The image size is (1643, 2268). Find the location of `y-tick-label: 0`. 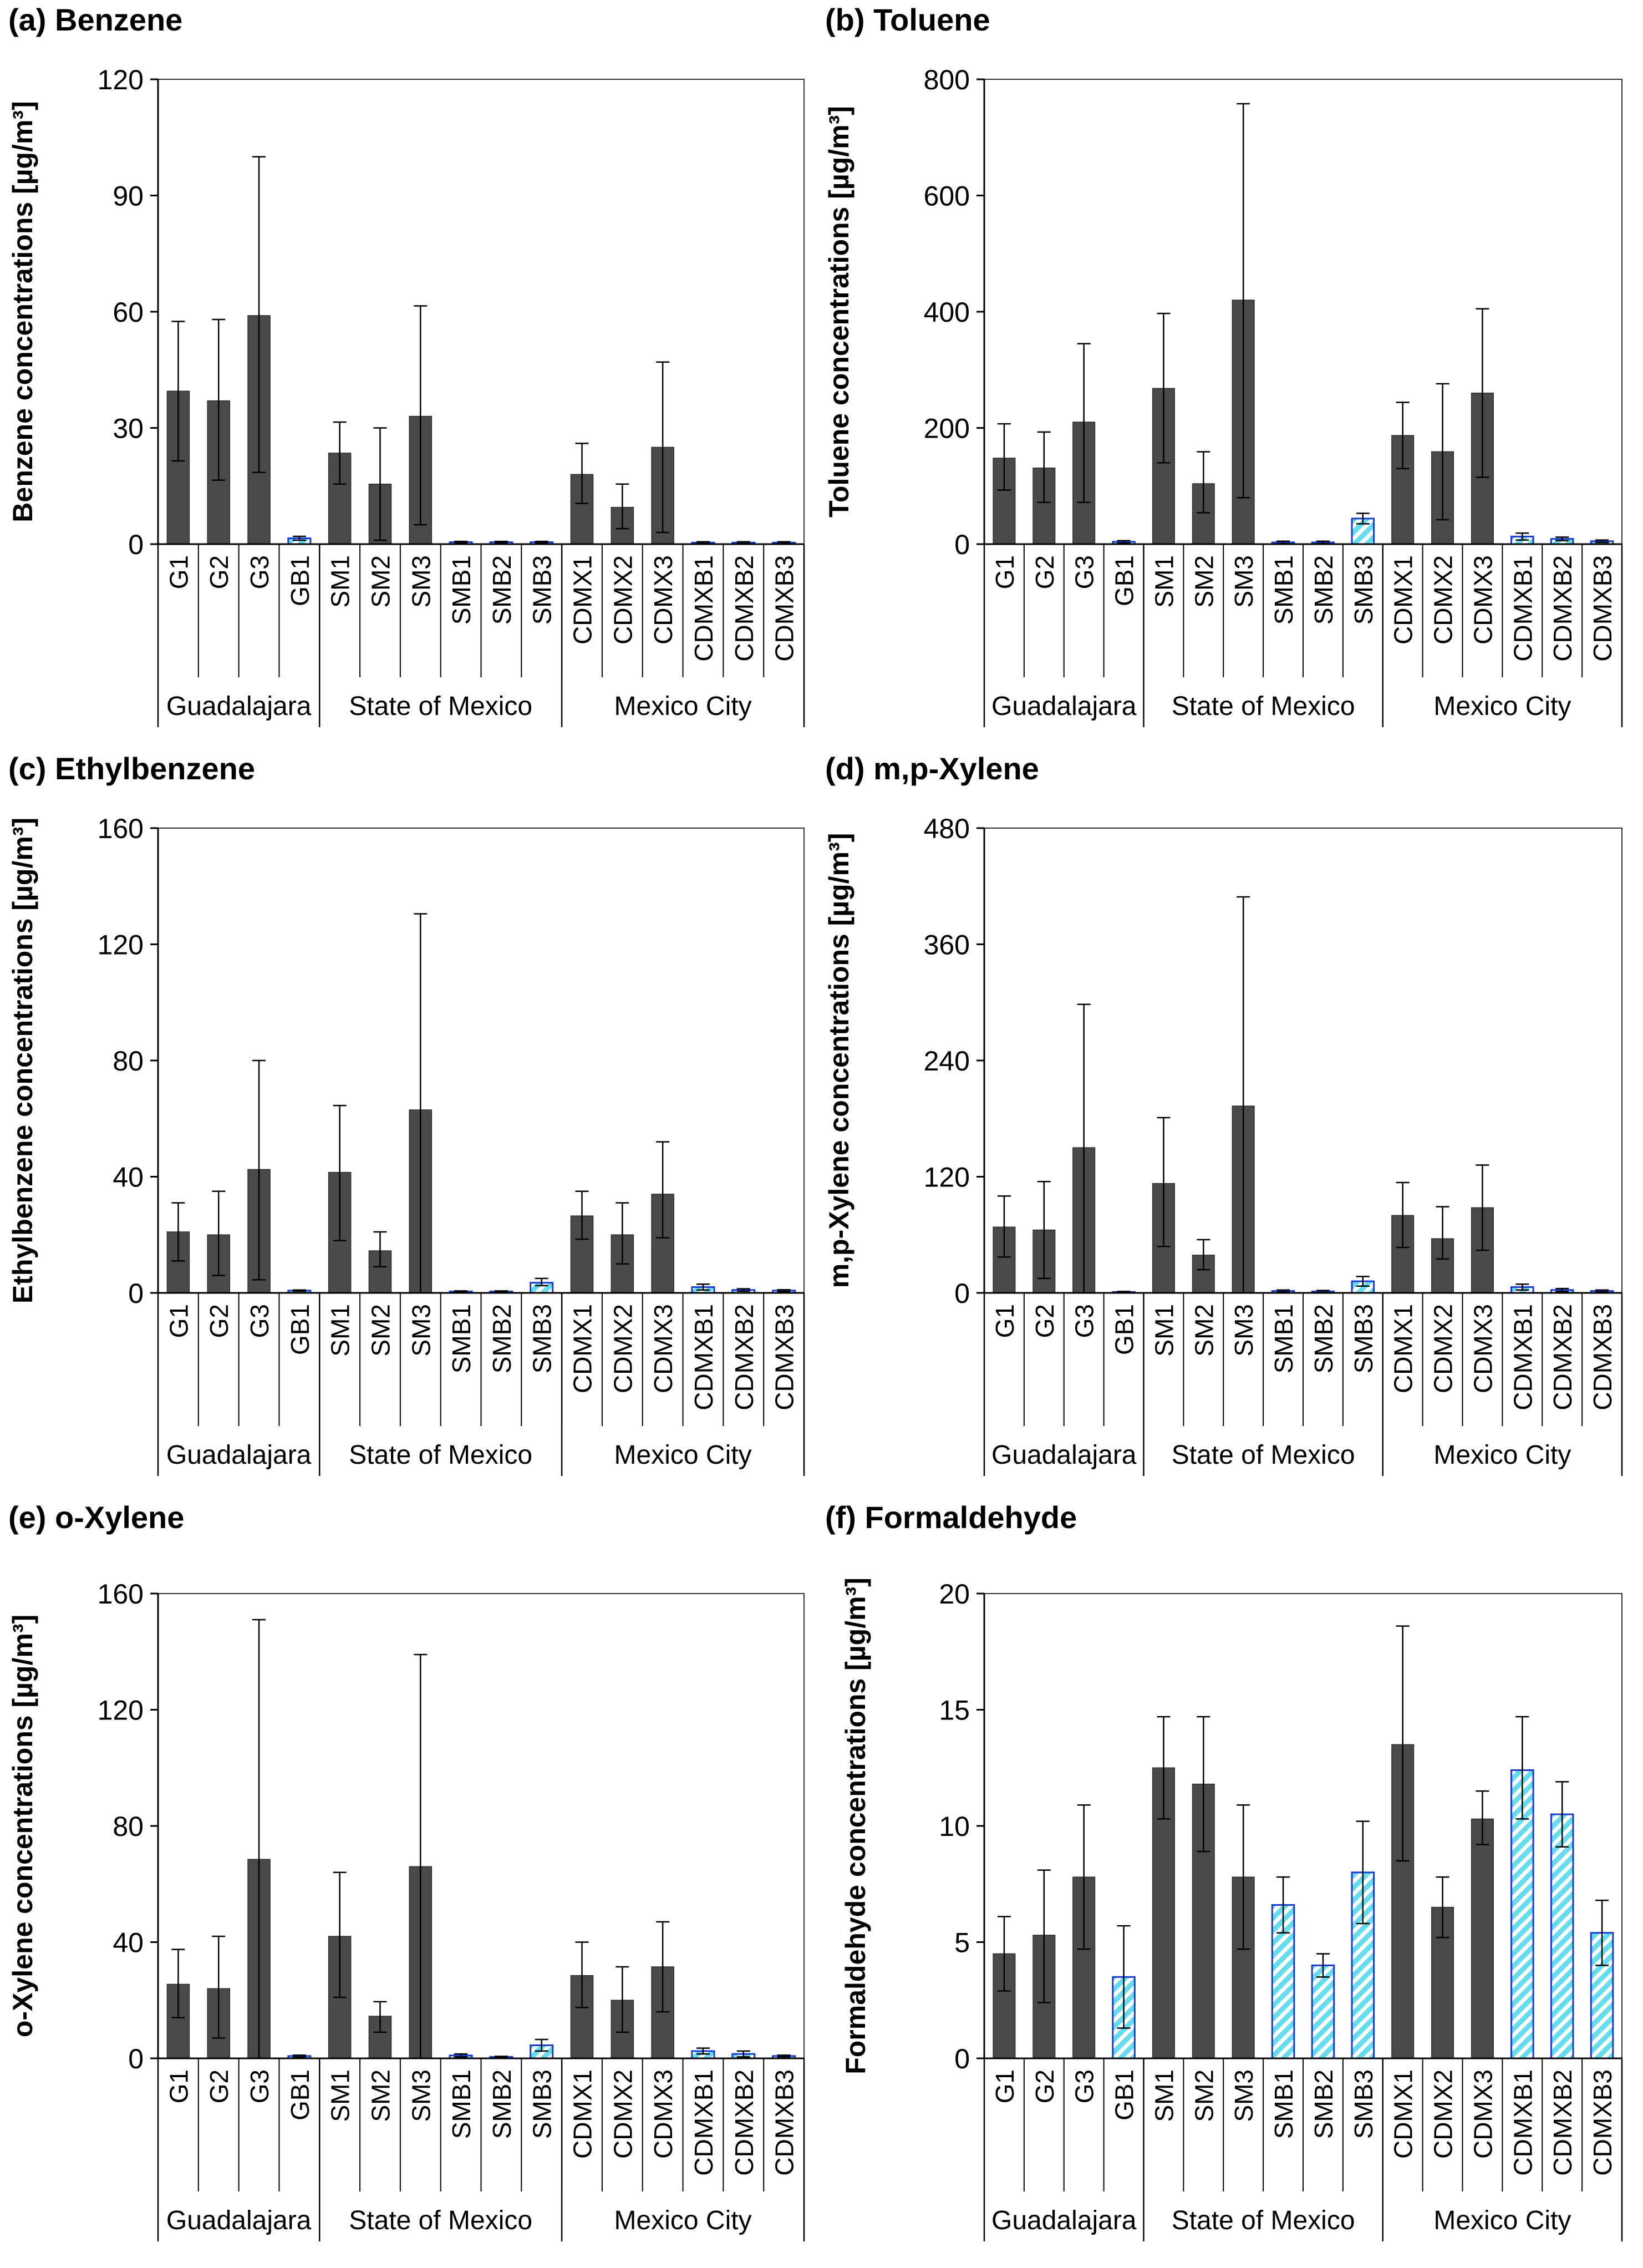

y-tick-label: 0 is located at coordinates (962, 2059).